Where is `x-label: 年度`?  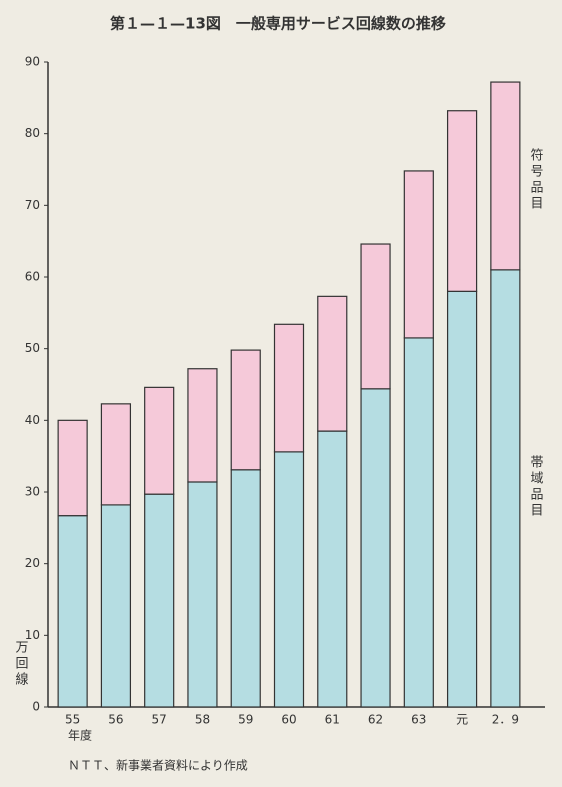
x-label: 年度 is located at coordinates (80, 735).